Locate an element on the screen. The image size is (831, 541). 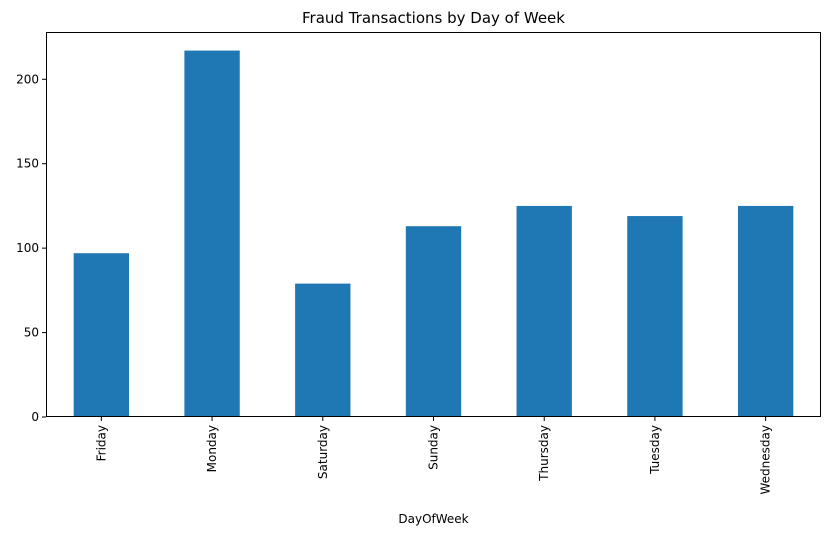
bar-wednesday is located at coordinates (765, 311).